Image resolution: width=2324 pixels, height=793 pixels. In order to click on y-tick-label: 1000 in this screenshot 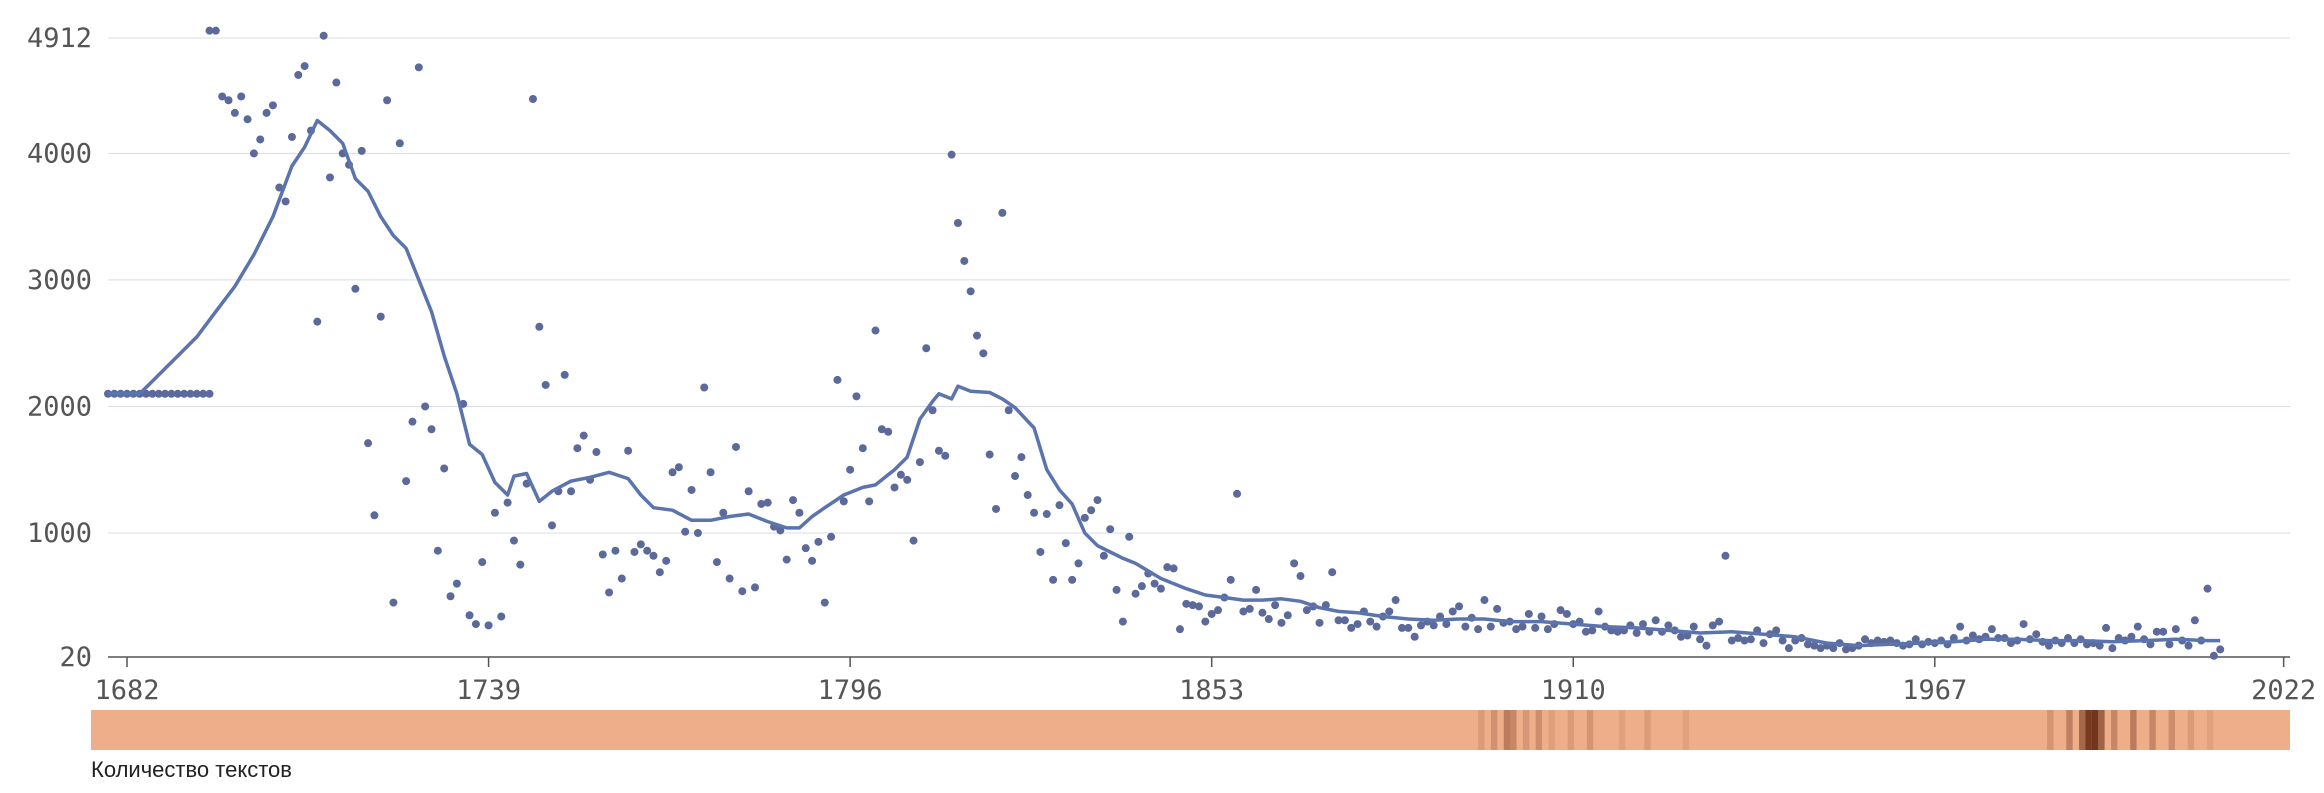, I will do `click(59, 533)`.